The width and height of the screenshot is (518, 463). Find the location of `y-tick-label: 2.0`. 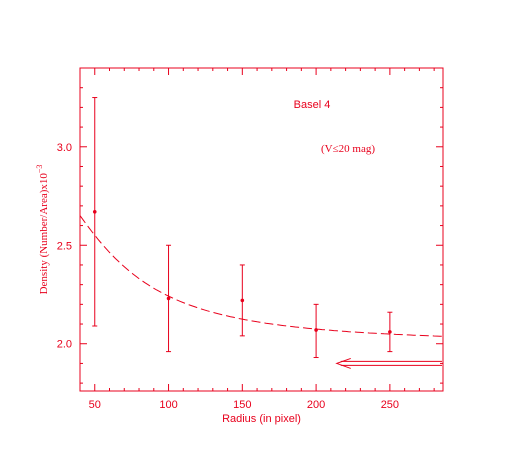

y-tick-label: 2.0 is located at coordinates (64, 345).